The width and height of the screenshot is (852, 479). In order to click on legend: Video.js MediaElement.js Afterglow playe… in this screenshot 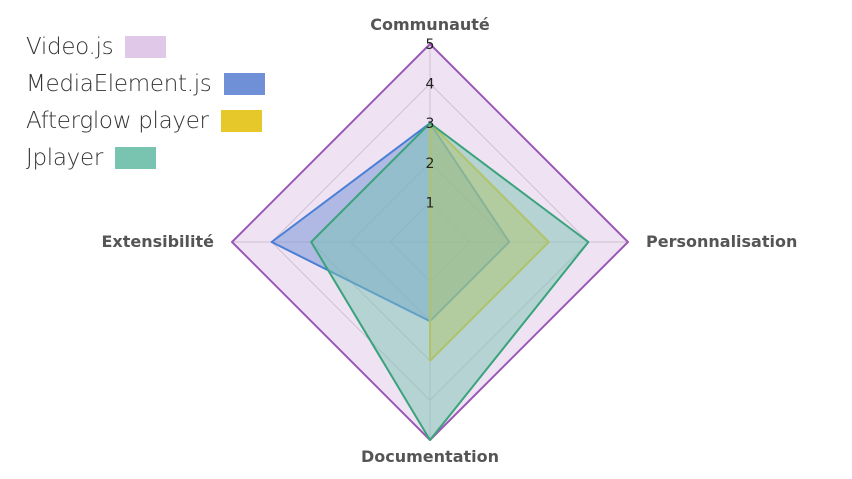, I will do `click(145, 102)`.